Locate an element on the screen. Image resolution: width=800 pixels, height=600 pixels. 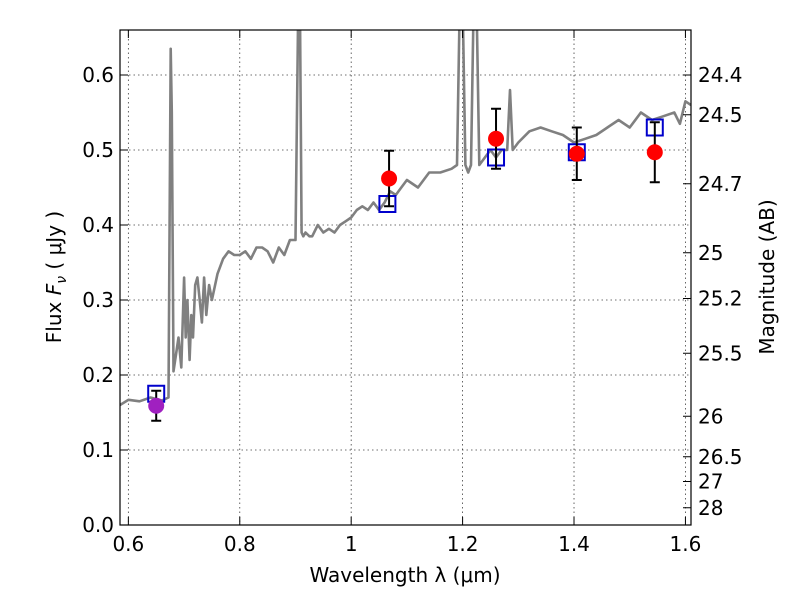
x-tick-label: 1.6 is located at coordinates (686, 544).